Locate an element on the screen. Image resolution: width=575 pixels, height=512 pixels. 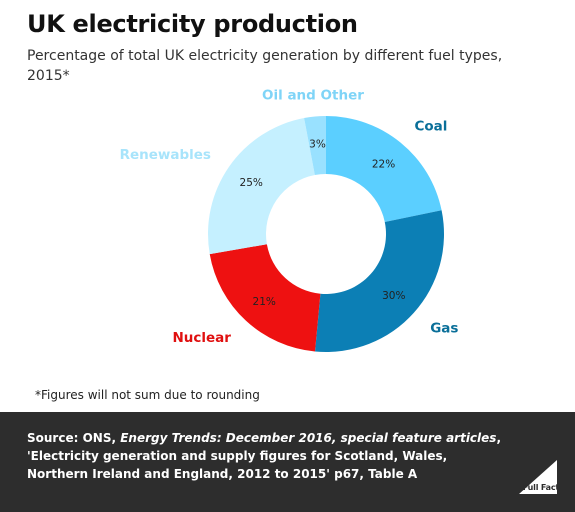
footnote: *Figures will not sum due to rounding is located at coordinates (147, 395).